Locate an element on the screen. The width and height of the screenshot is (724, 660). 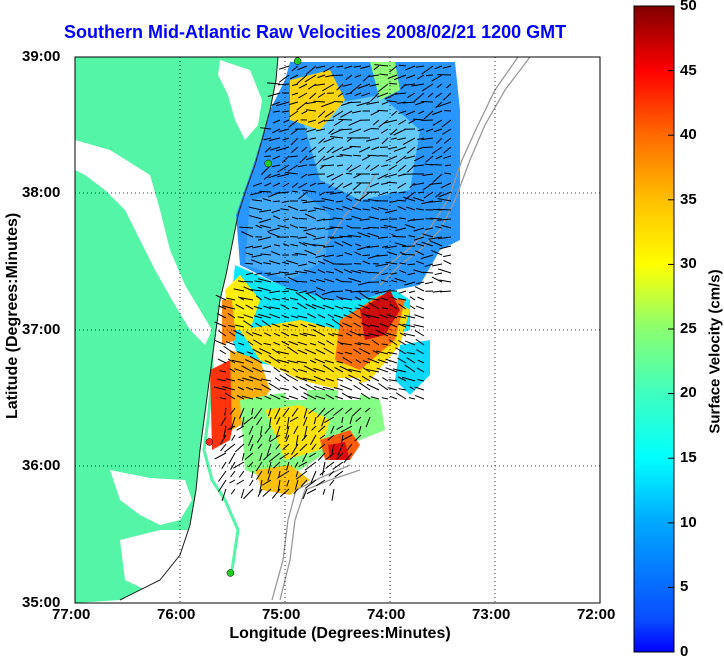
x-tick-label: 77:00 is located at coordinates (71, 614).